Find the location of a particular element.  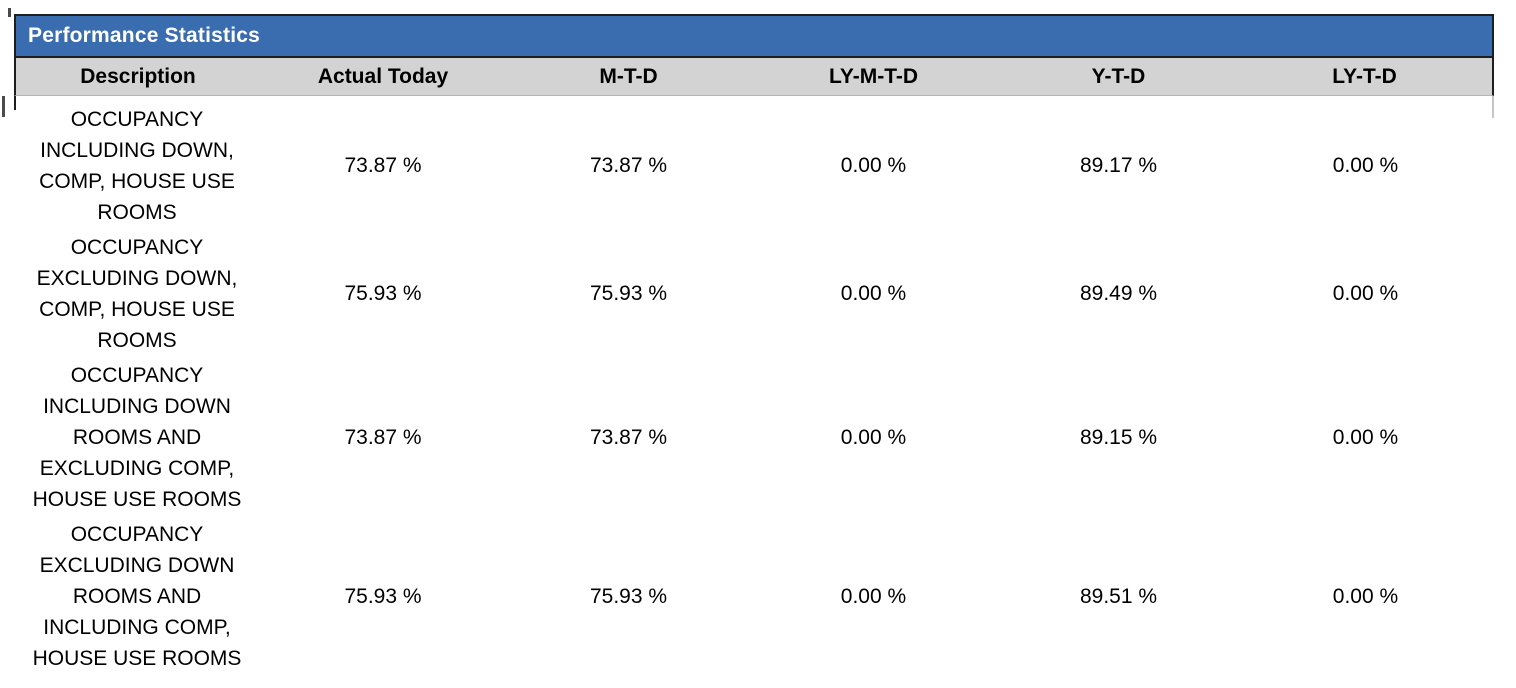

column-header-actual-today: Actual Today is located at coordinates (383, 76).